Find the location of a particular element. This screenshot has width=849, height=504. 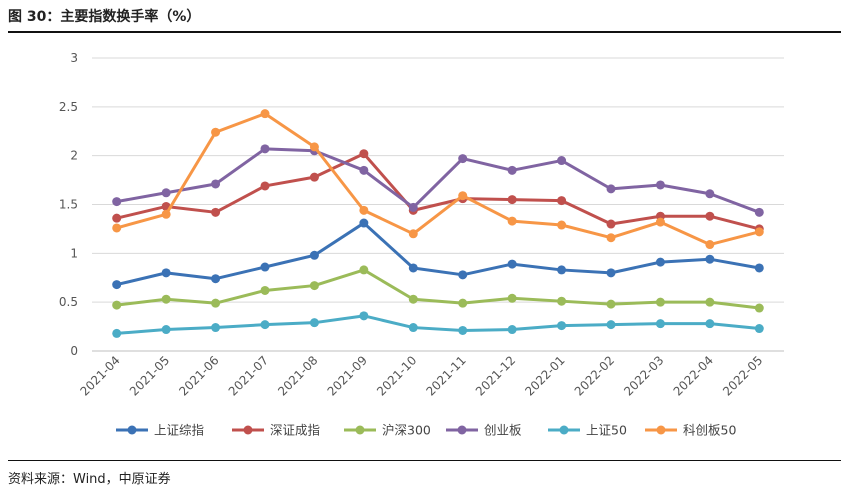

y-tick-label: 0 is located at coordinates (74, 351).